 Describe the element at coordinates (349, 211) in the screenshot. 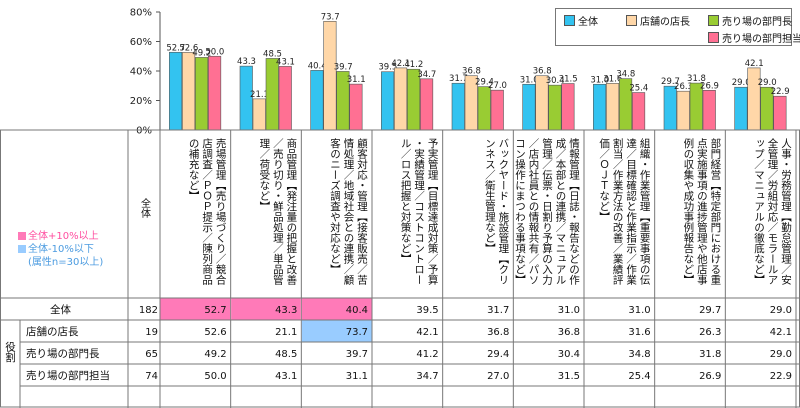

I see `category-header-line: 情処理／地域社会との連携／顧` at that location.